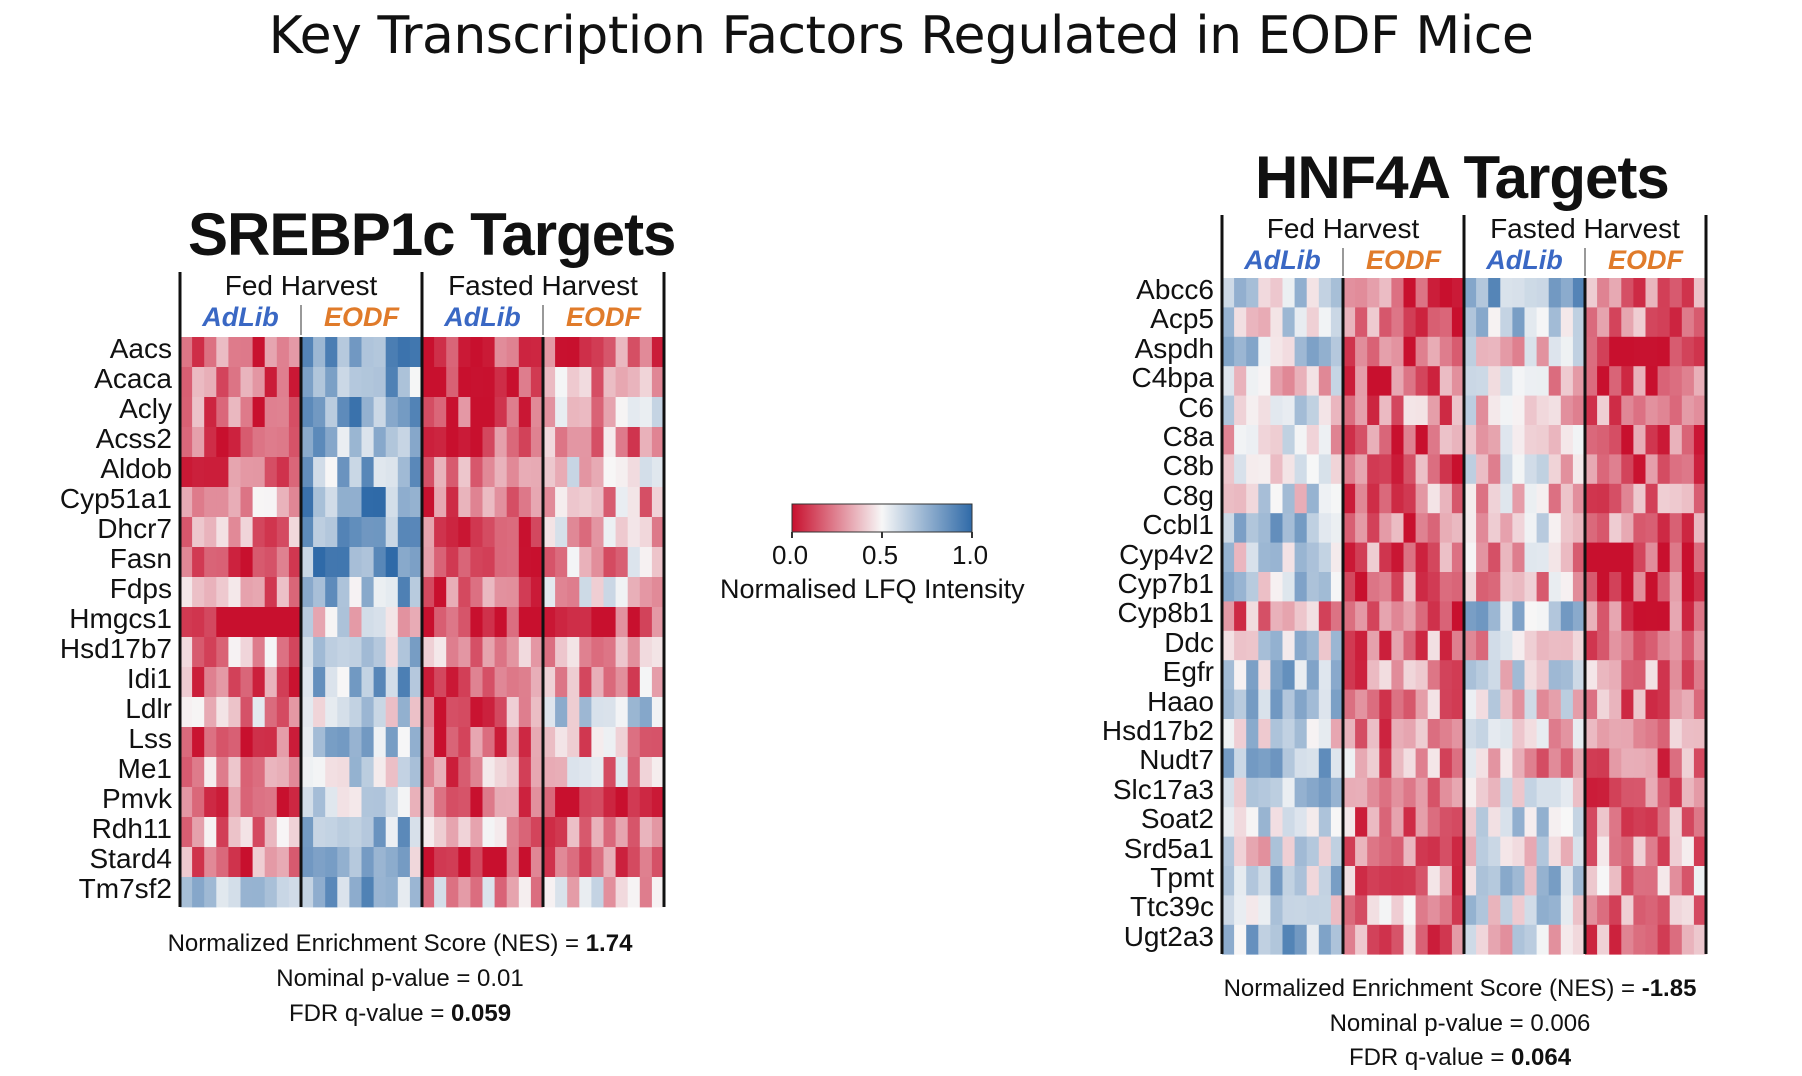  Describe the element at coordinates (1645, 260) in the screenshot. I see `hnf4a-fasted-eodf-label: EODF` at that location.